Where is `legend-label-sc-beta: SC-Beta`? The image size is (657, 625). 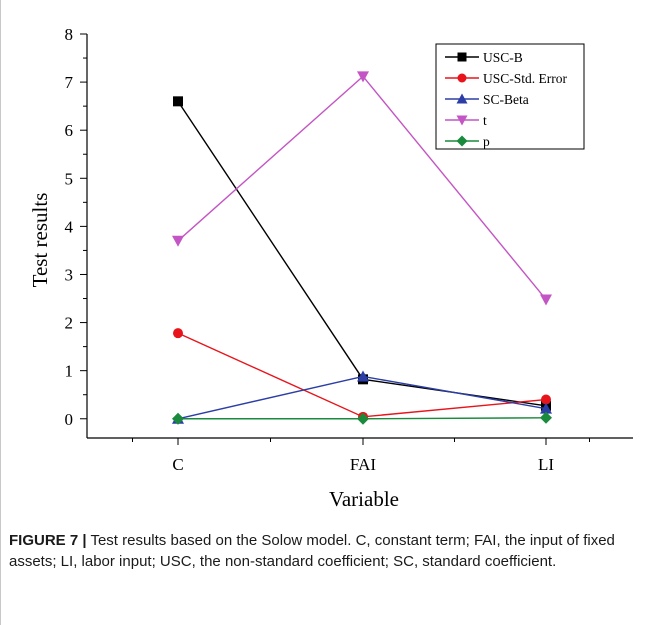 legend-label-sc-beta: SC-Beta is located at coordinates (506, 99).